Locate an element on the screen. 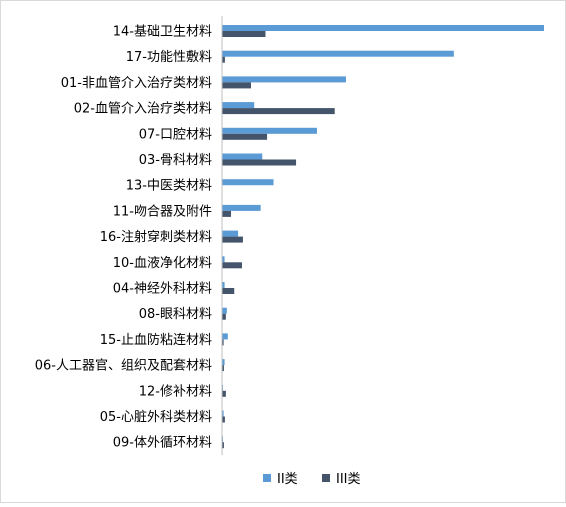  legend-label-series1: II类 is located at coordinates (287, 479).